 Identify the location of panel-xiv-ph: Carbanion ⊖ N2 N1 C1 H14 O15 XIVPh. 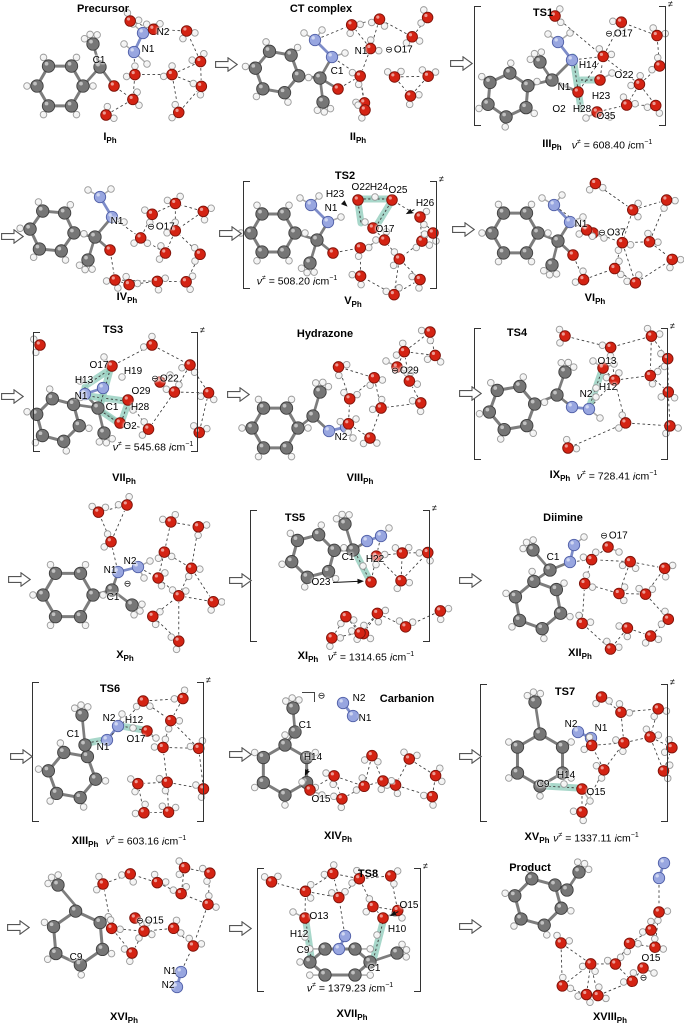
(342, 760).